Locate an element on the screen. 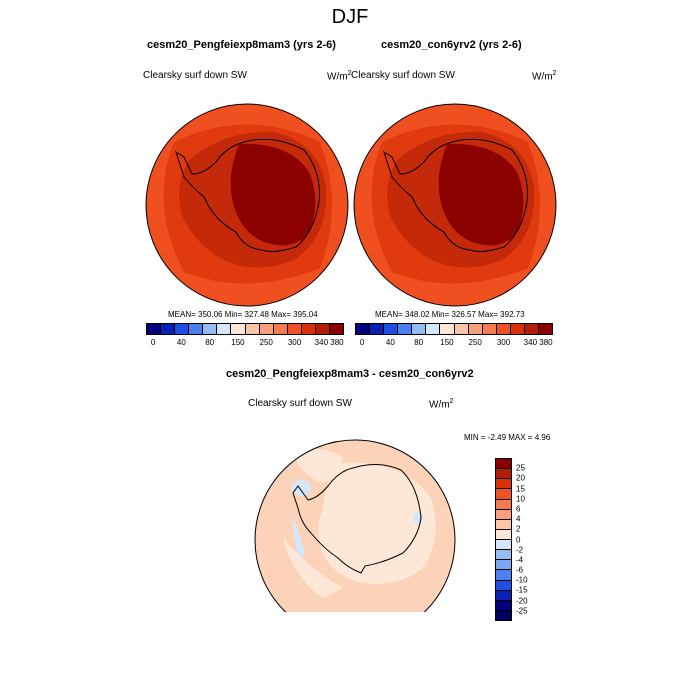 The image size is (700, 700). colorbar-tick-label: 15 is located at coordinates (520, 489).